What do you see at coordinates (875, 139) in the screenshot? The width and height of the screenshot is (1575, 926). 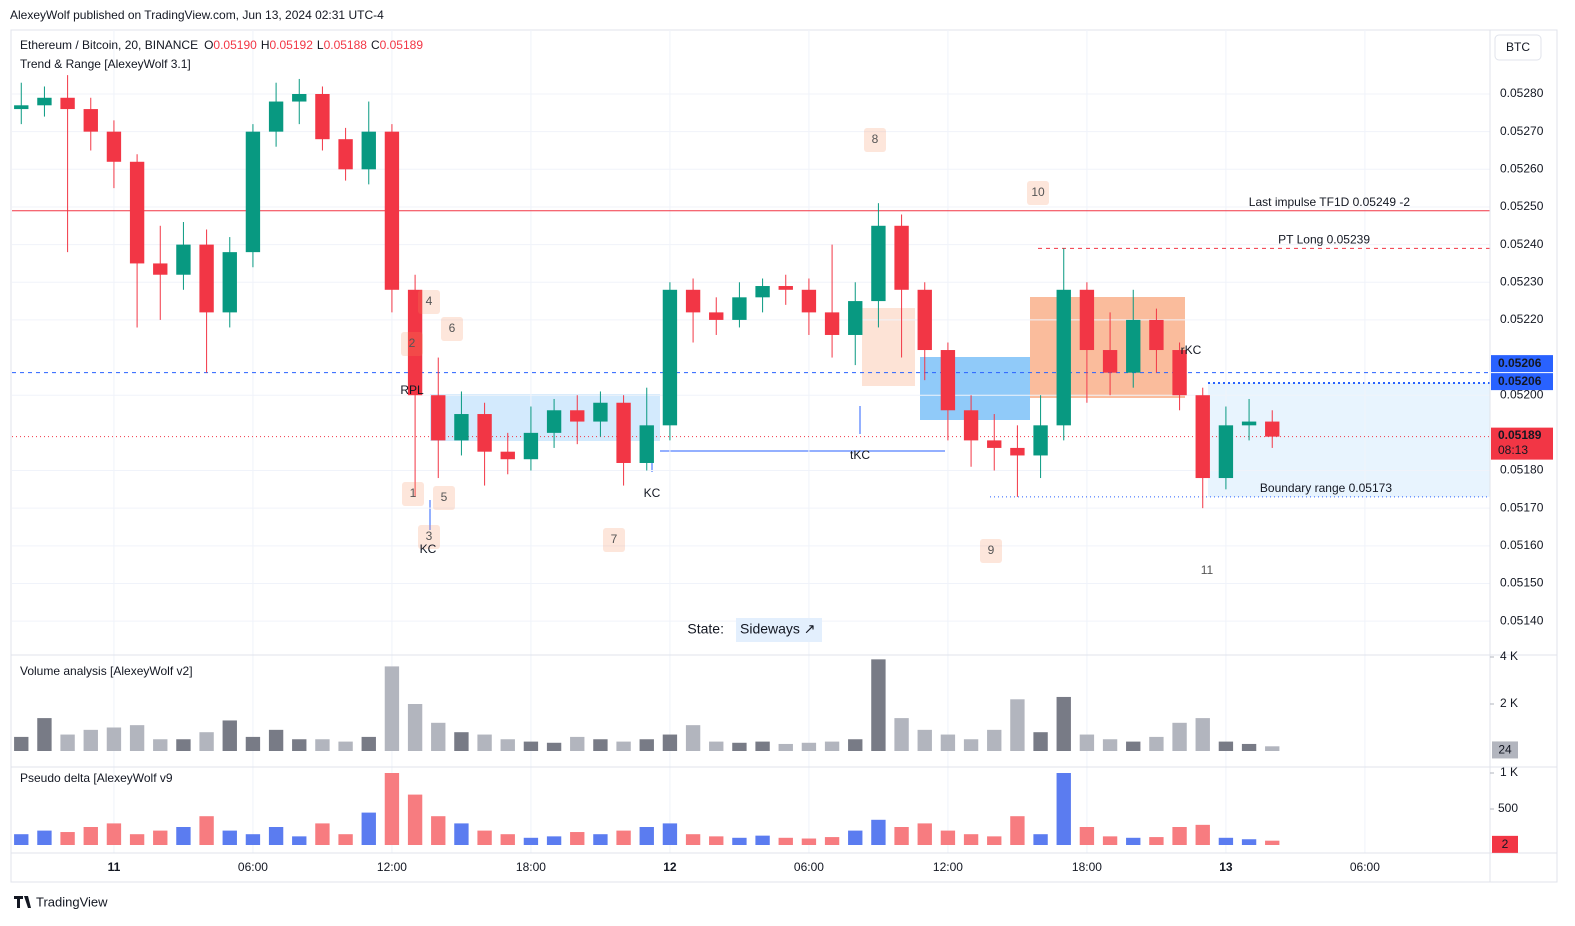 I see `marker-label: 8` at bounding box center [875, 139].